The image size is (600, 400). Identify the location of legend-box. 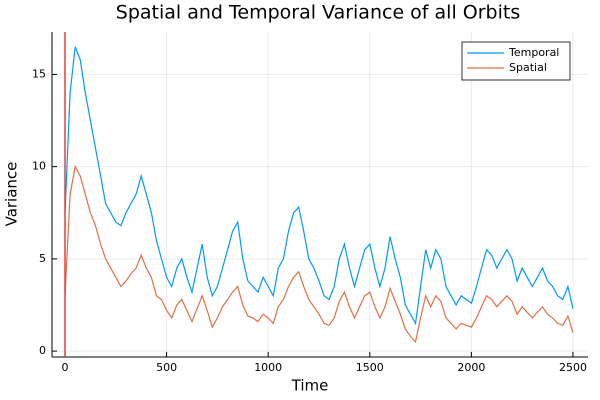
(516, 61).